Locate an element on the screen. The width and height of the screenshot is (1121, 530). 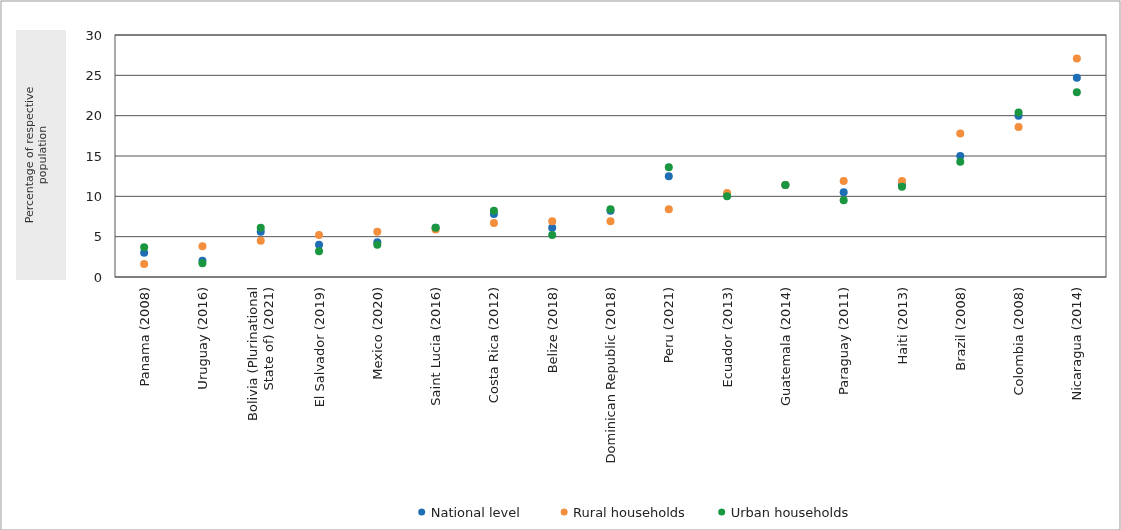
legend-label: Urban households is located at coordinates (789, 512).